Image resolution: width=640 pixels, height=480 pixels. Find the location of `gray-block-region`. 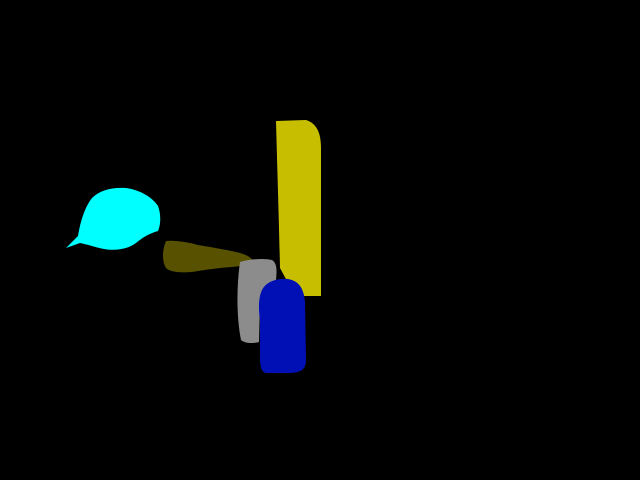

gray-block-region is located at coordinates (257, 301).